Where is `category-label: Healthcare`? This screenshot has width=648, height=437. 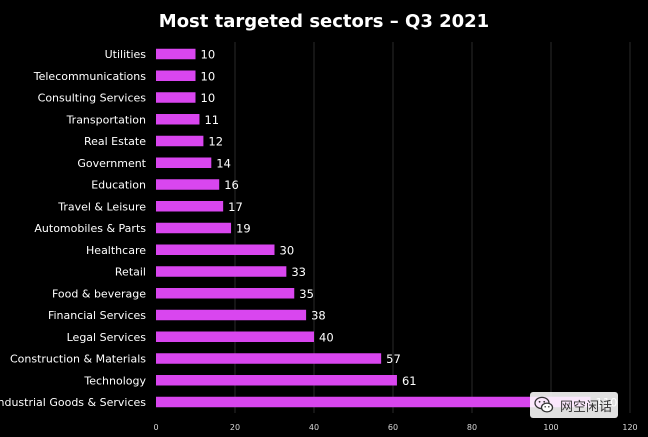
category-label: Healthcare is located at coordinates (116, 250).